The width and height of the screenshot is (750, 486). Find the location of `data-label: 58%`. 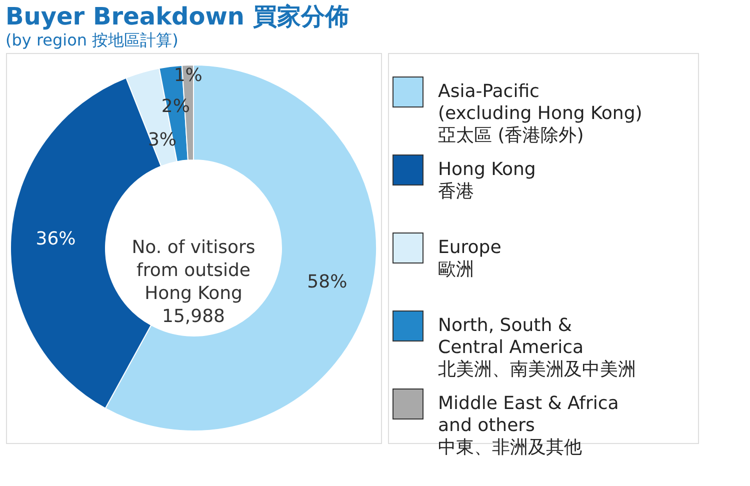

data-label: 58% is located at coordinates (327, 281).